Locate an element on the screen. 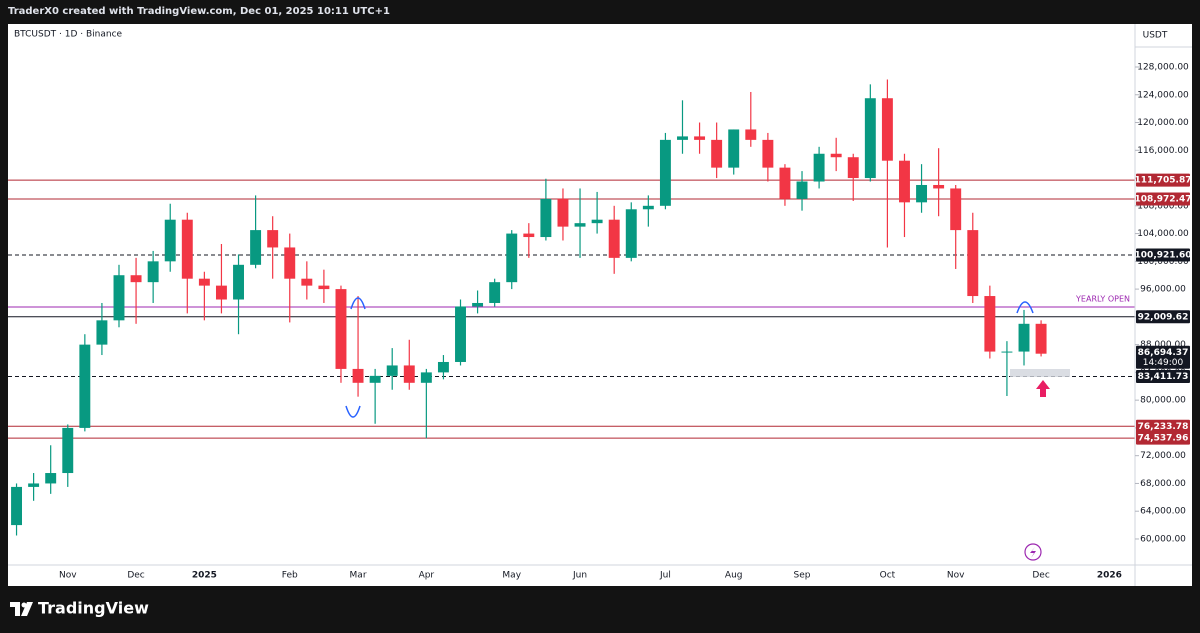  x-tick-label: Dec is located at coordinates (1040, 576).